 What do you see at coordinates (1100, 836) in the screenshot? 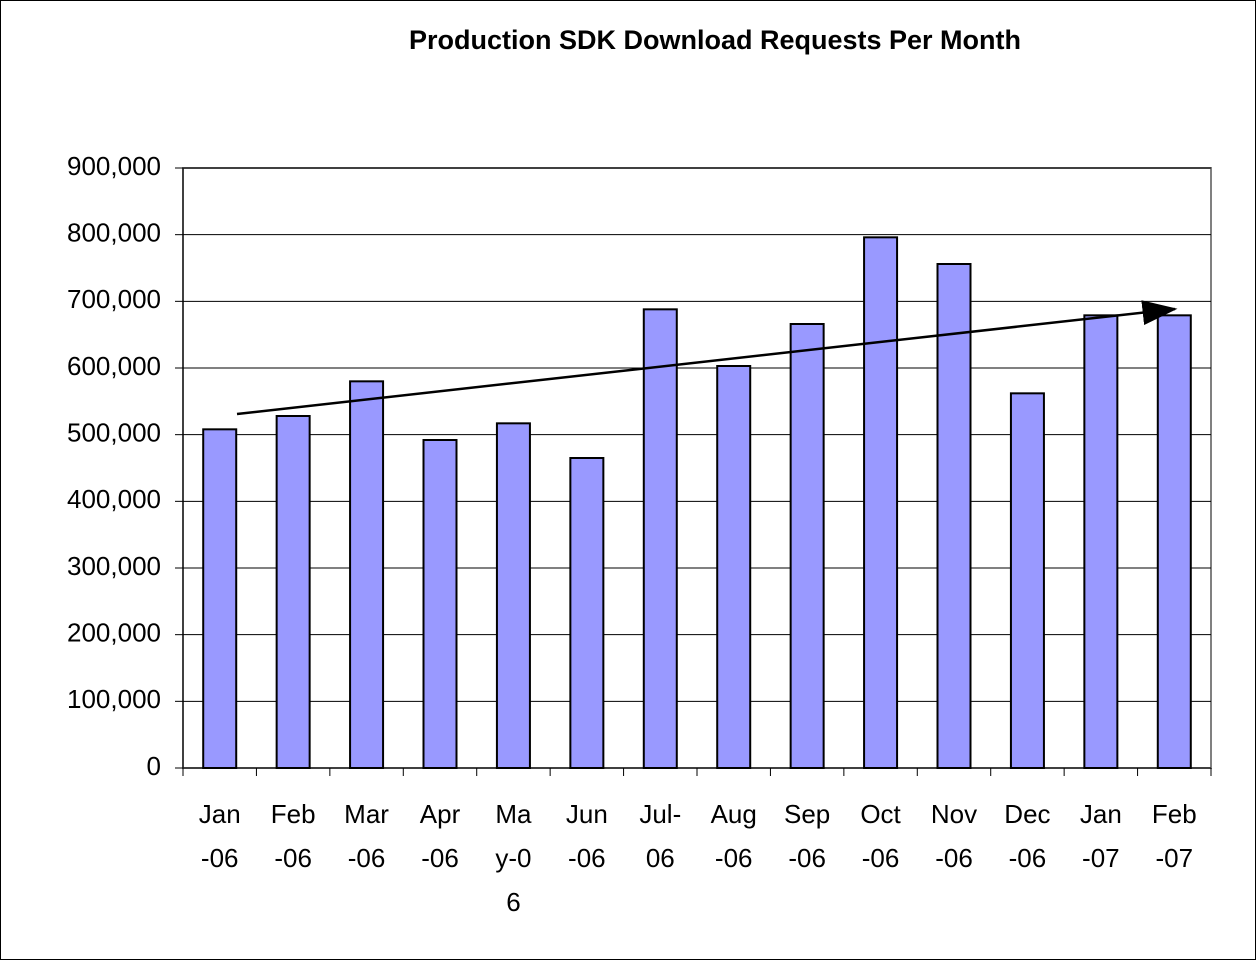
I see `x-tick-label: Jan-07` at bounding box center [1100, 836].